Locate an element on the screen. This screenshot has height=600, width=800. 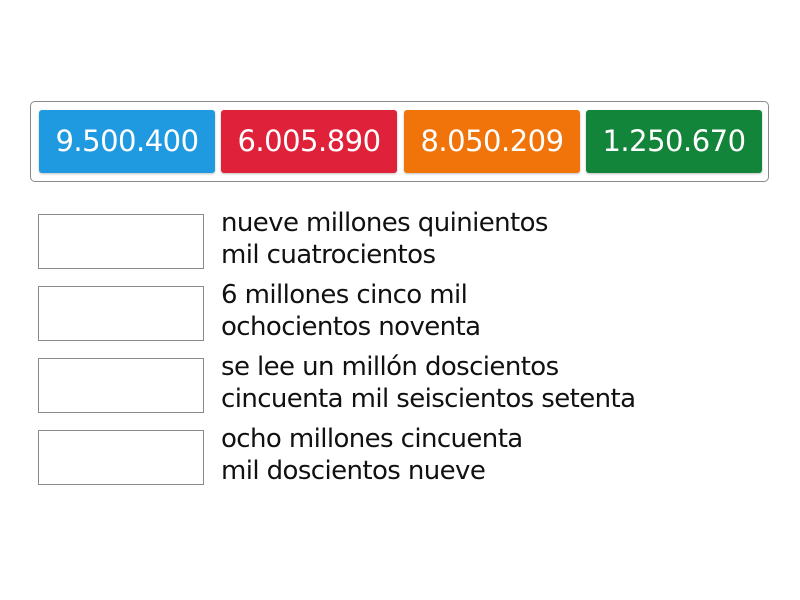
match-row: 6 millones cinco mil ochocientos noventa is located at coordinates (388, 313).